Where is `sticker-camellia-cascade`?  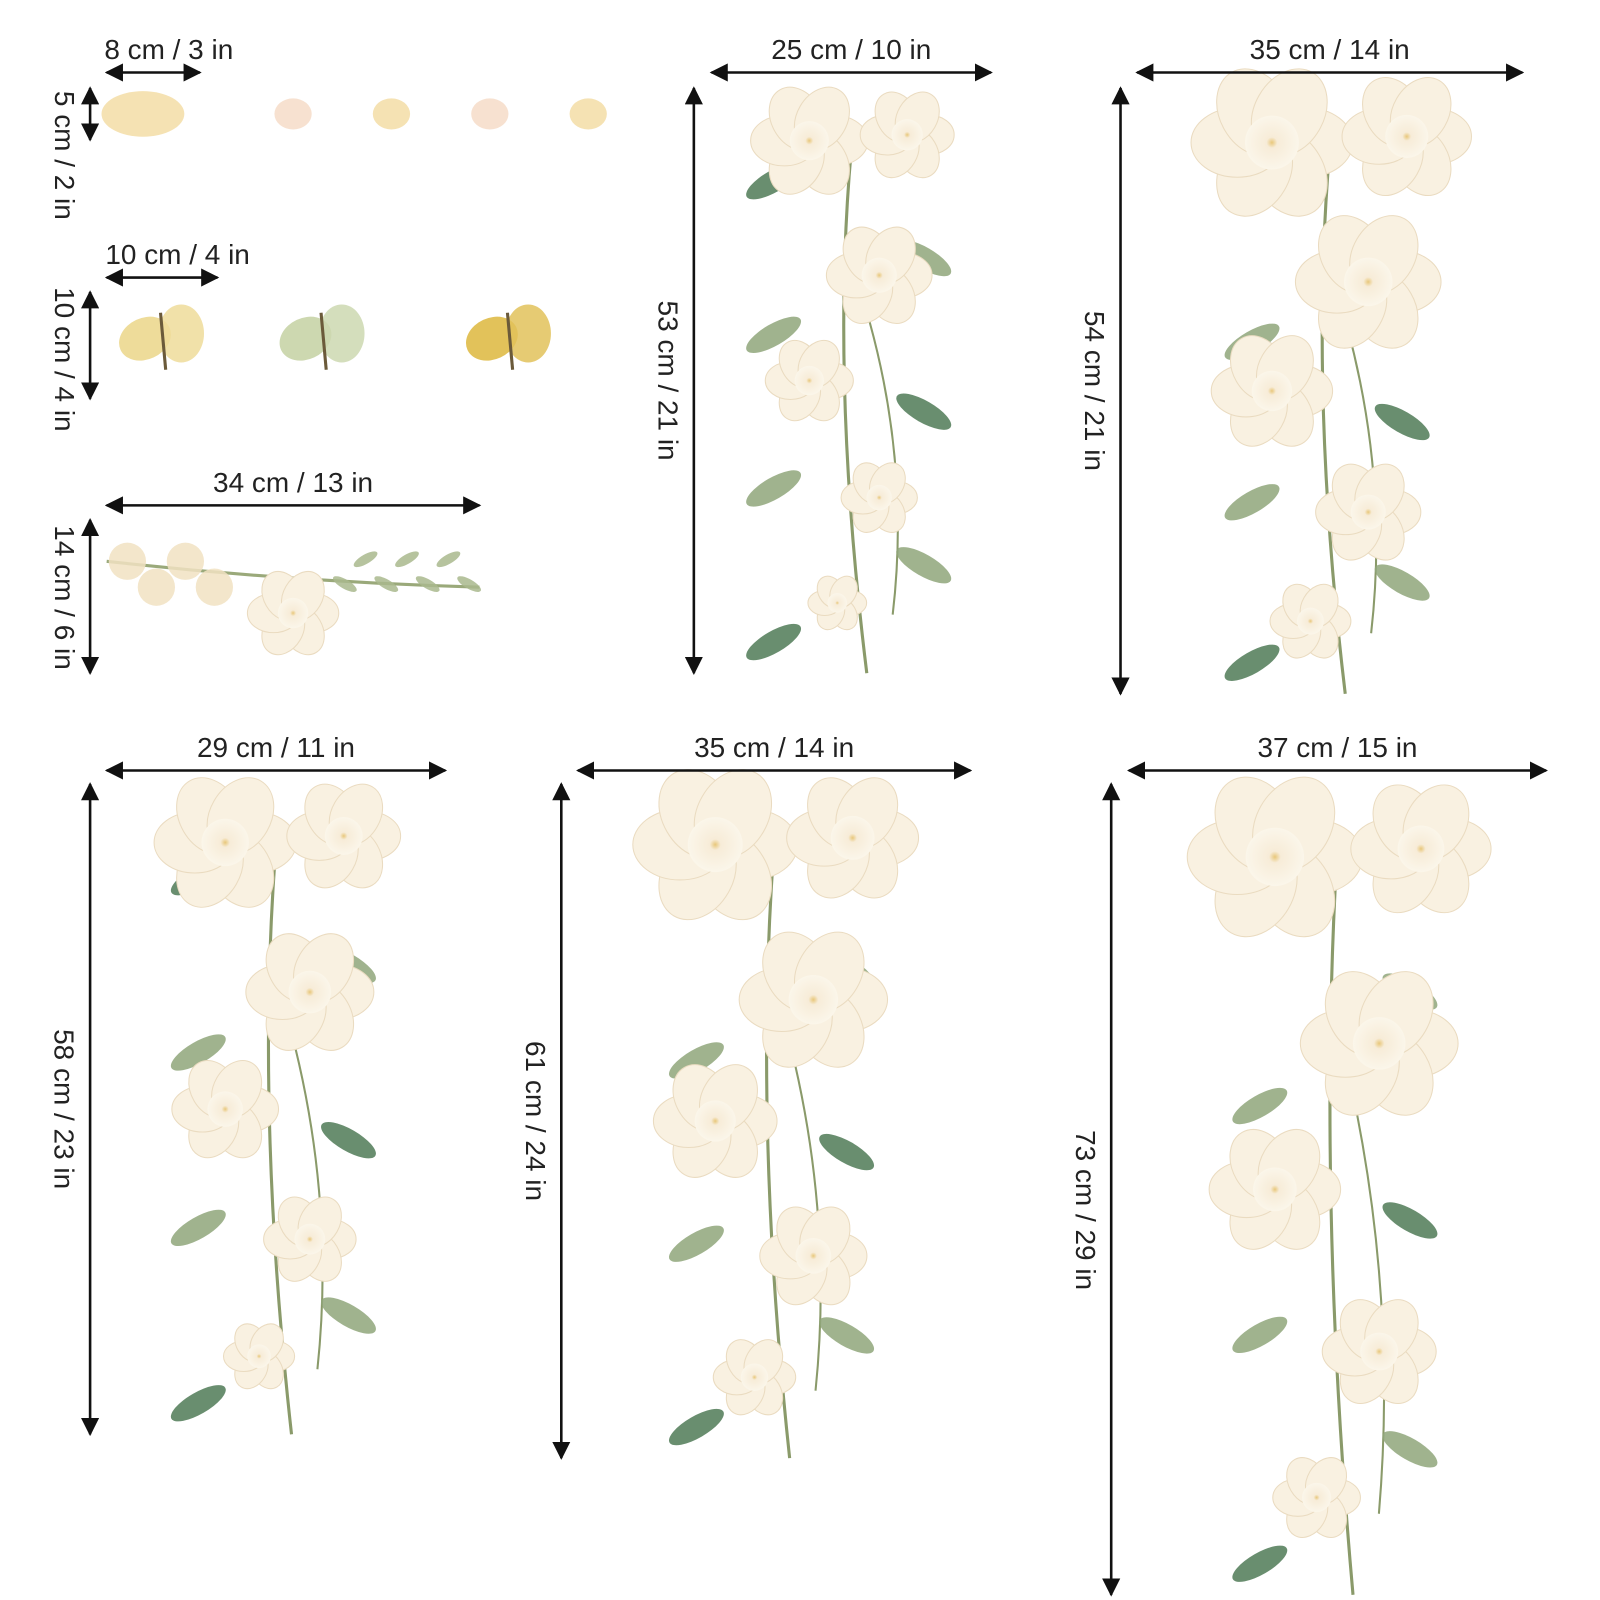 sticker-camellia-cascade is located at coordinates (776, 1114).